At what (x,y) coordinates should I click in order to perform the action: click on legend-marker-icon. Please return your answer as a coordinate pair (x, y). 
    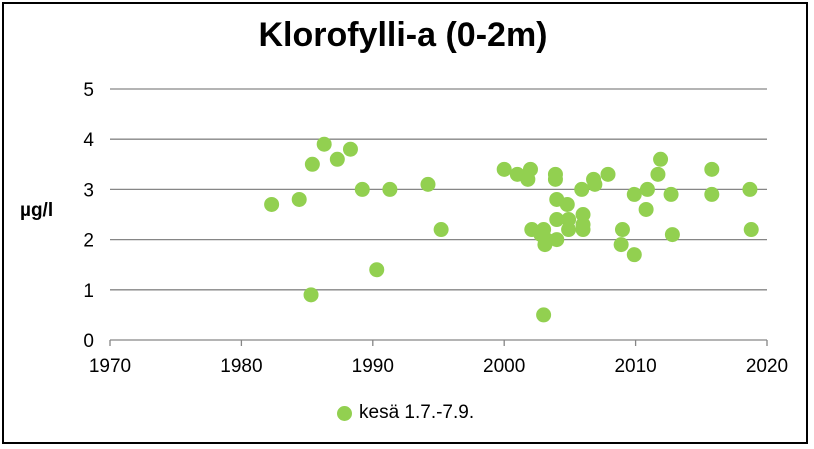
    Looking at the image, I should click on (344, 413).